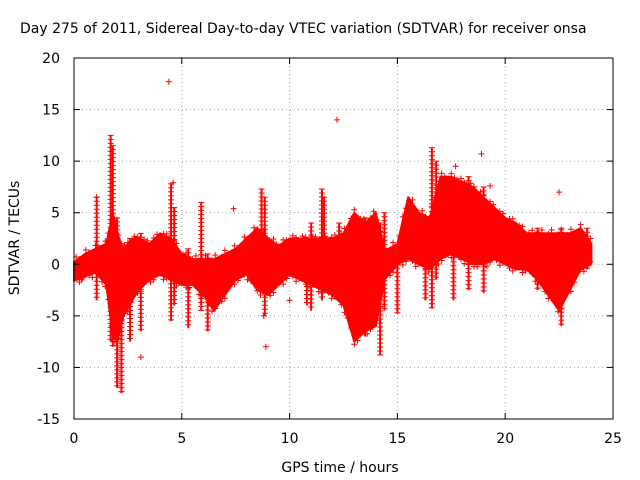 This screenshot has width=640, height=480. I want to click on x-tick-label: 15, so click(397, 439).